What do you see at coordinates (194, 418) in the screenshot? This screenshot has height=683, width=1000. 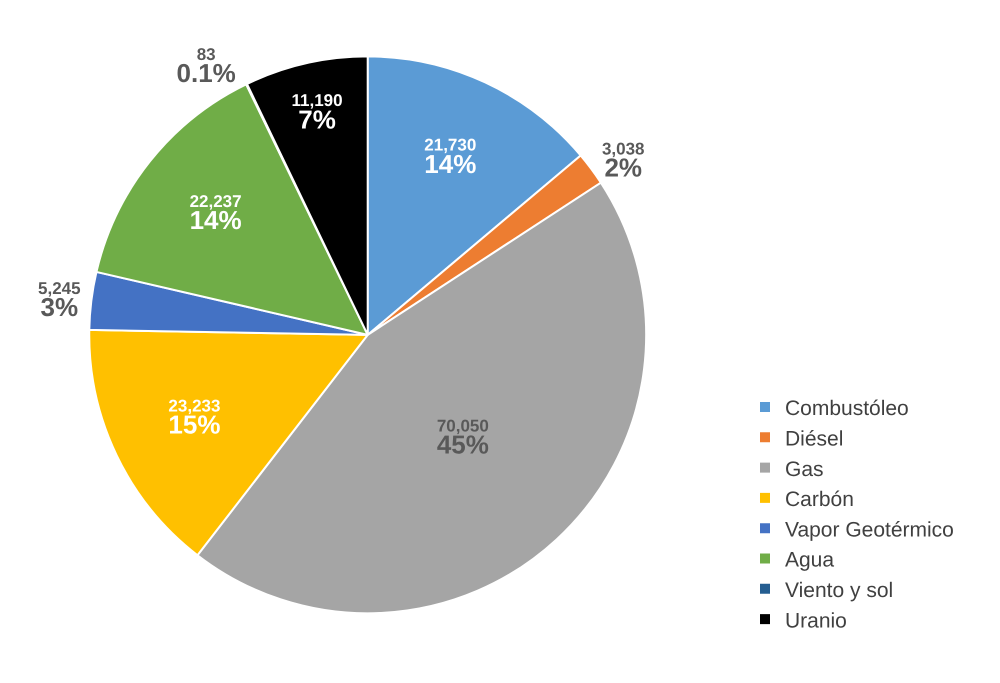 I see `data-label: 23,233 15%` at bounding box center [194, 418].